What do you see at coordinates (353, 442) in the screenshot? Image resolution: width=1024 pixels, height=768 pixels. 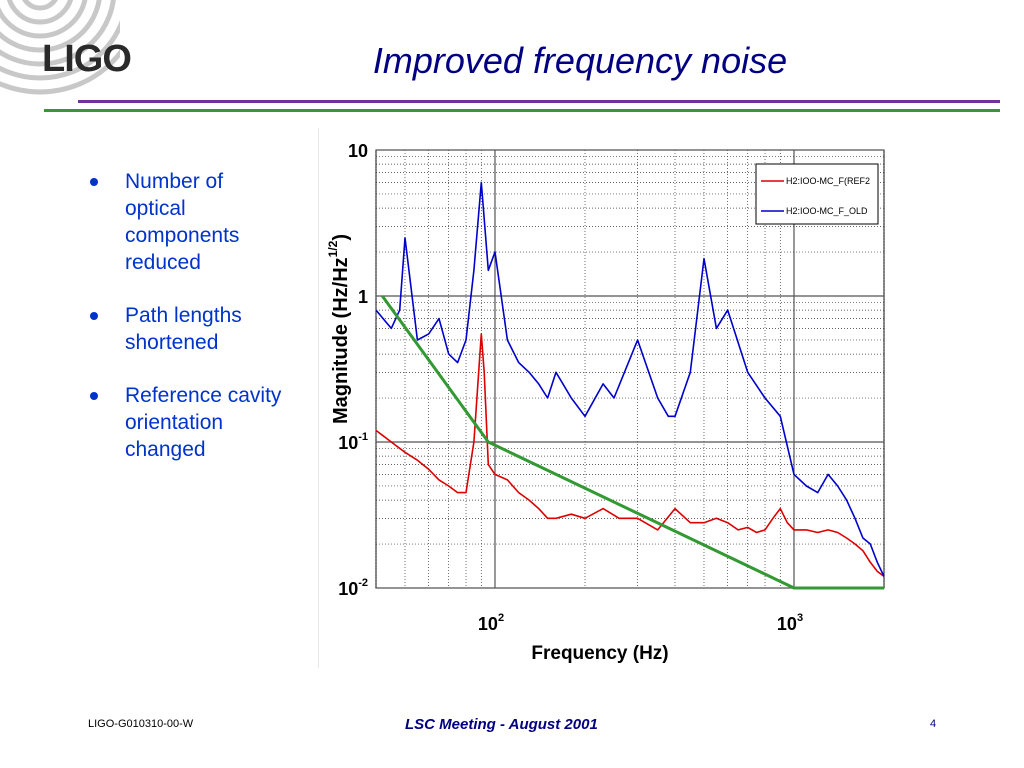 I see `y-tick-label: 10⁻¹` at bounding box center [353, 442].